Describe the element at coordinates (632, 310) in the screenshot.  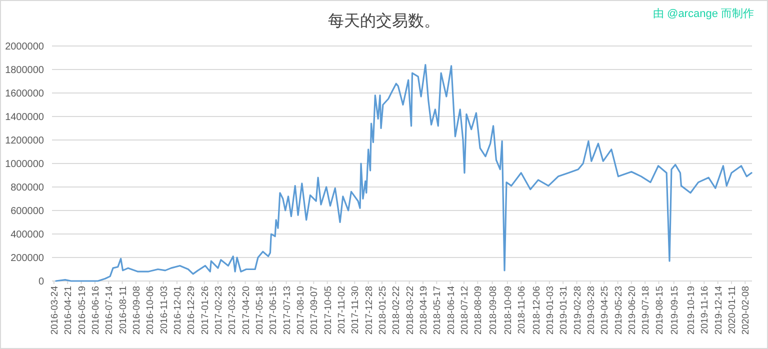
I see `x-tick-label: 2019-06-20` at that location.